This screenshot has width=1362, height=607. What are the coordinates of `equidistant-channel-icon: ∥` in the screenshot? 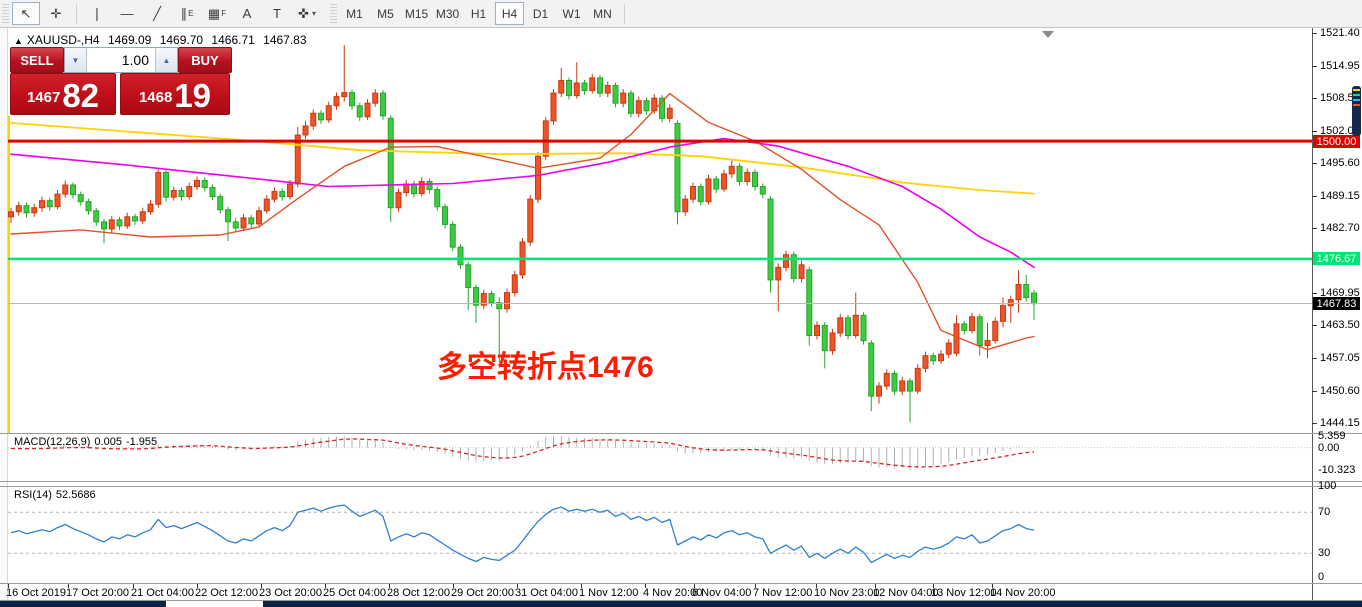 It's located at (184, 13).